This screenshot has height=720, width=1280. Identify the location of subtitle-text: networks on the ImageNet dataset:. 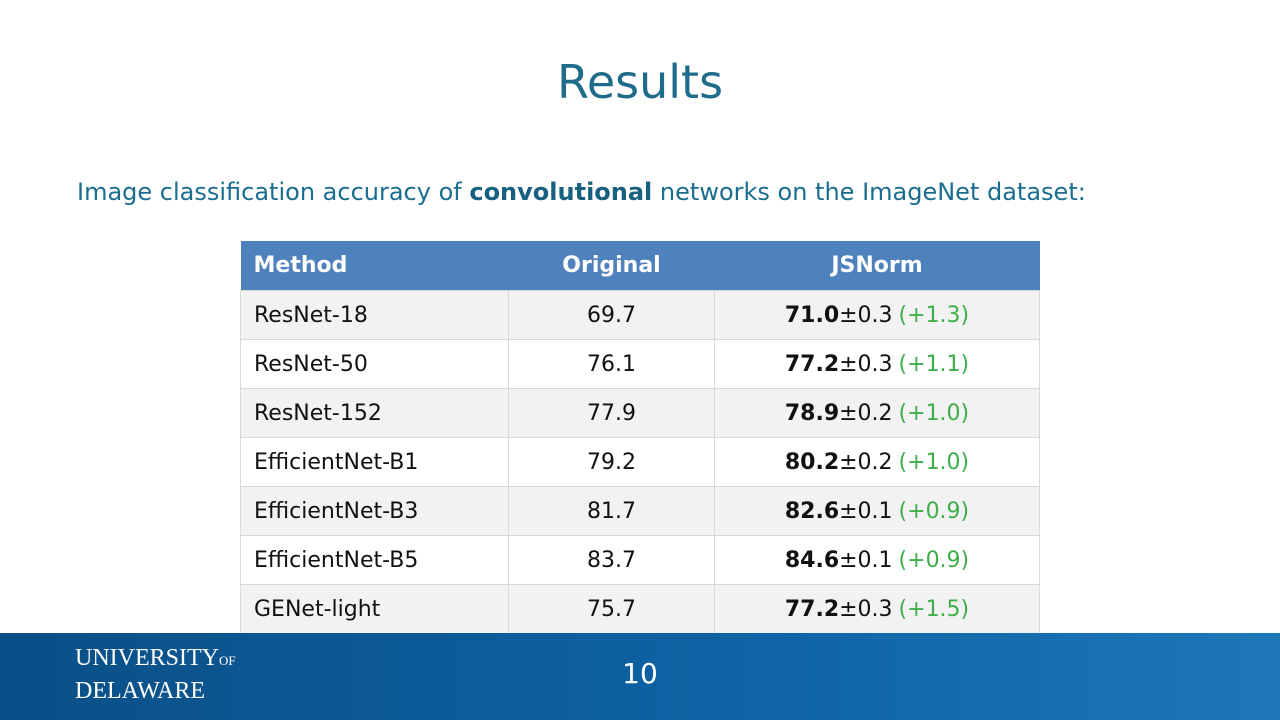
(869, 192).